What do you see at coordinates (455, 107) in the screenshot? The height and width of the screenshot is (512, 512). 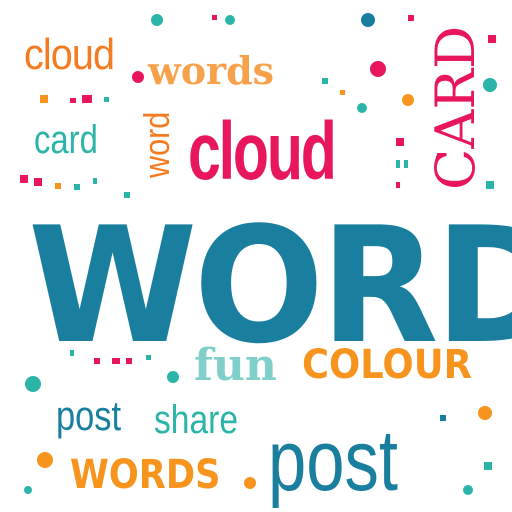 I see `word-card-vertical: CARD` at bounding box center [455, 107].